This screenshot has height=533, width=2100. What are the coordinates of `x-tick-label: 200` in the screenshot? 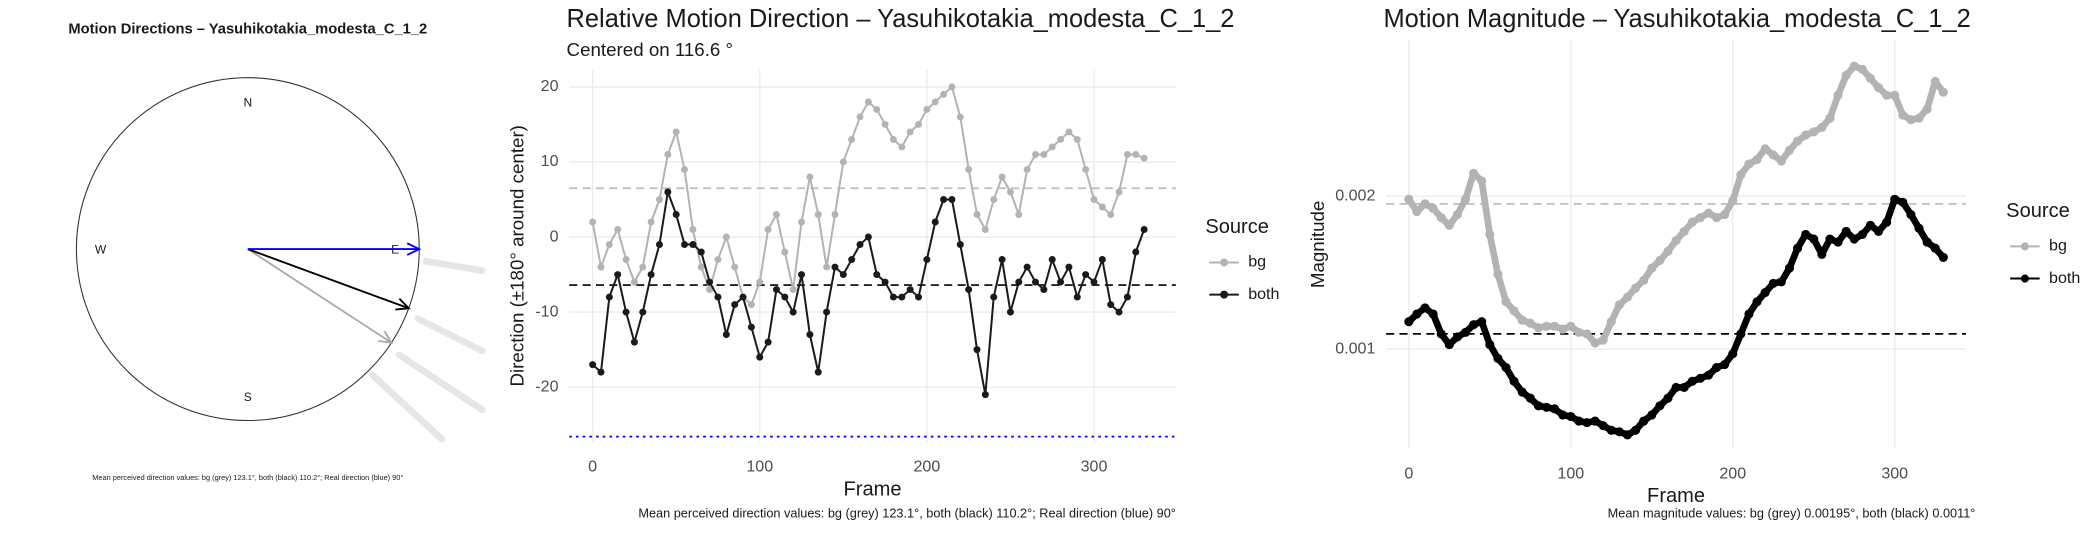 It's located at (926, 467).